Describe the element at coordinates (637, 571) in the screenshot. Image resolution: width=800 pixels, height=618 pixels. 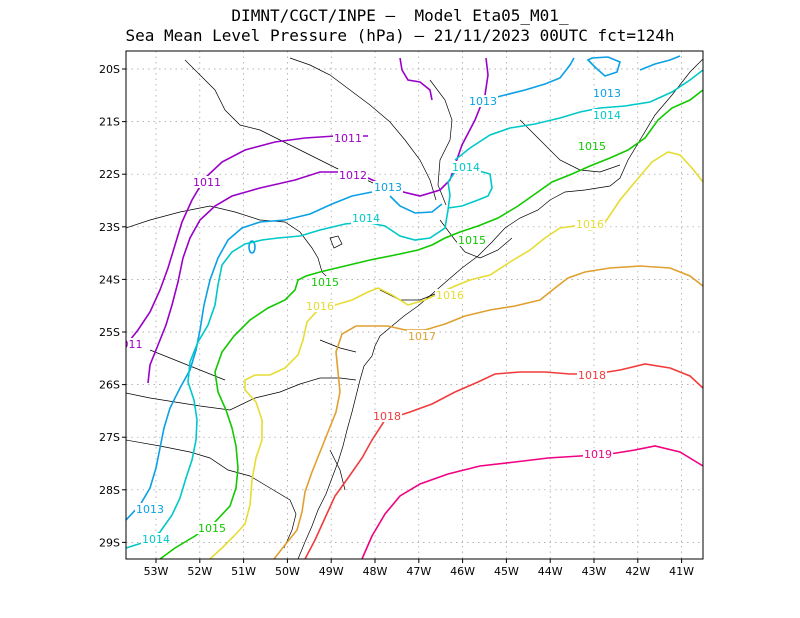
I see `longitude-label: 42W` at that location.